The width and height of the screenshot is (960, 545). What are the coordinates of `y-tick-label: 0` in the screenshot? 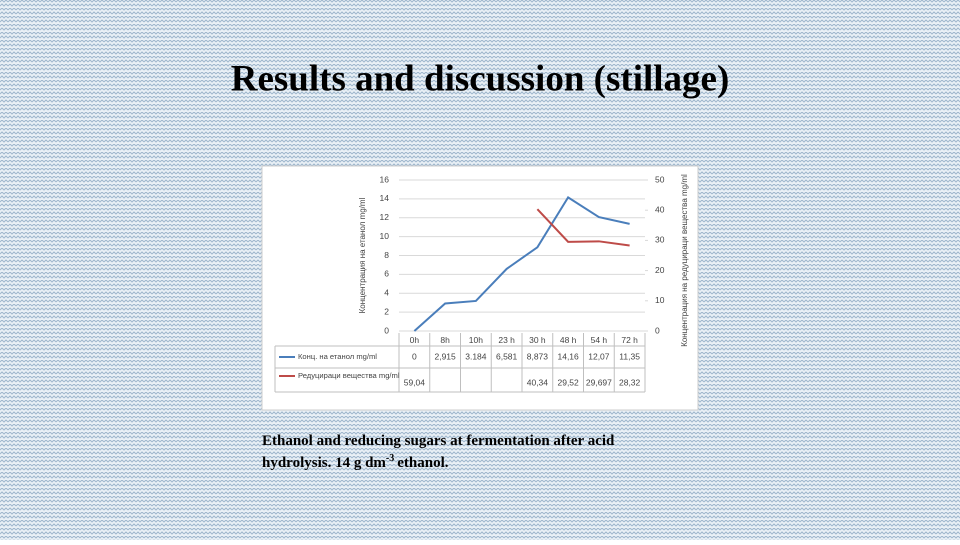 It's located at (386, 330).